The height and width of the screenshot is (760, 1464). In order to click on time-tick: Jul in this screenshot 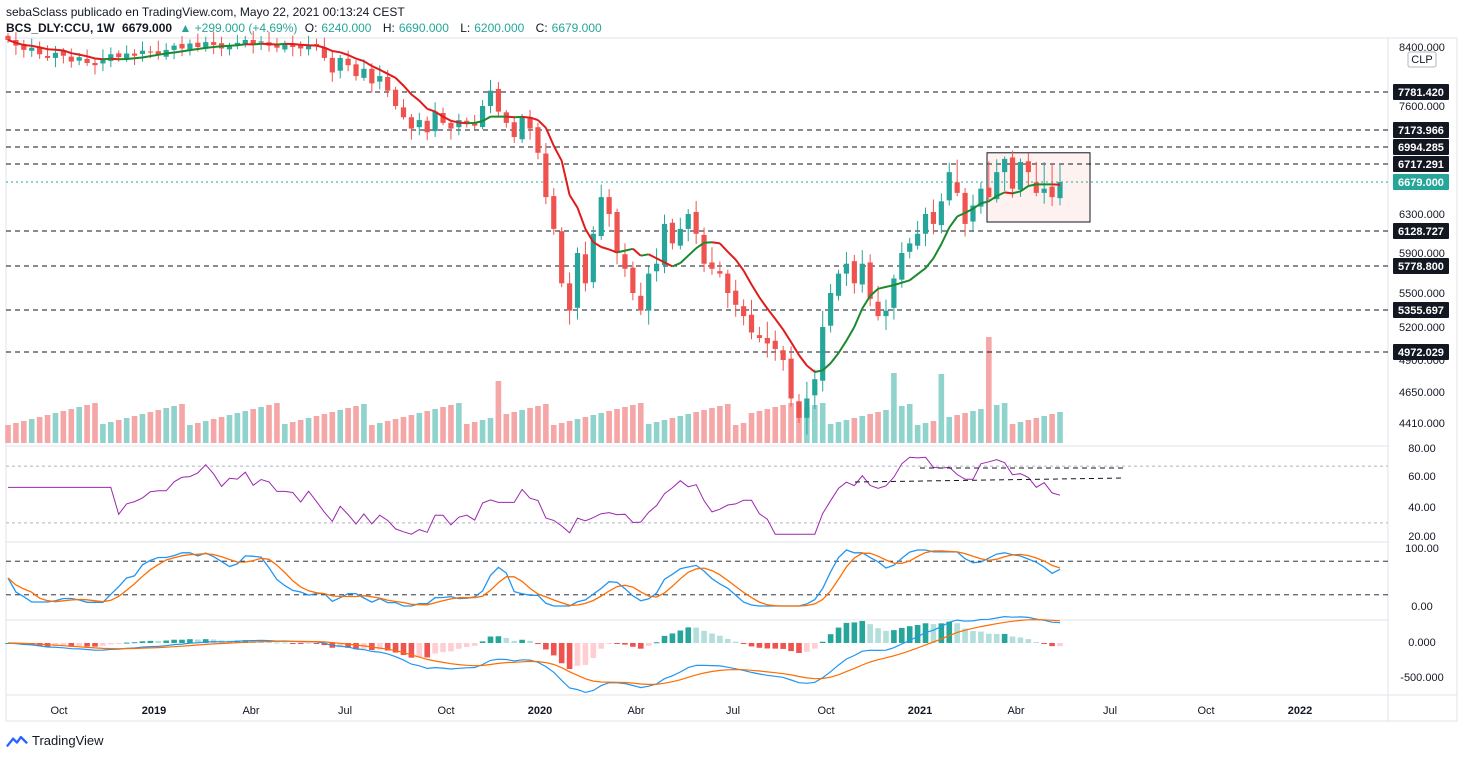, I will do `click(345, 711)`.